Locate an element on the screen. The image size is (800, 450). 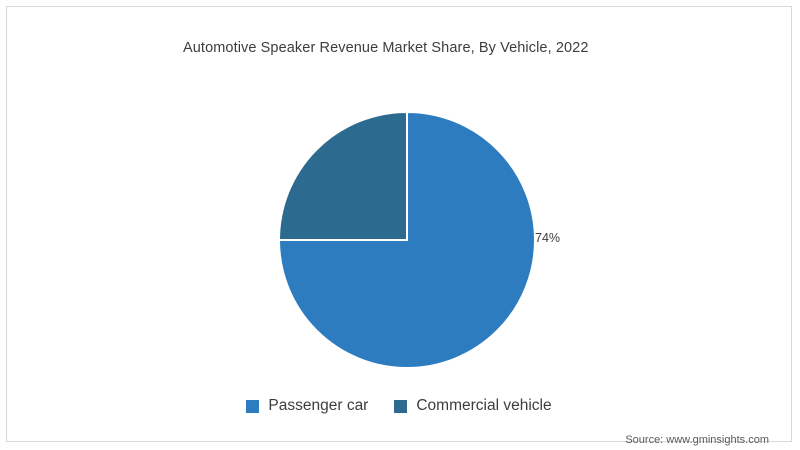
legend-item-commercial-vehicle: Commercial vehicle is located at coordinates (473, 406).